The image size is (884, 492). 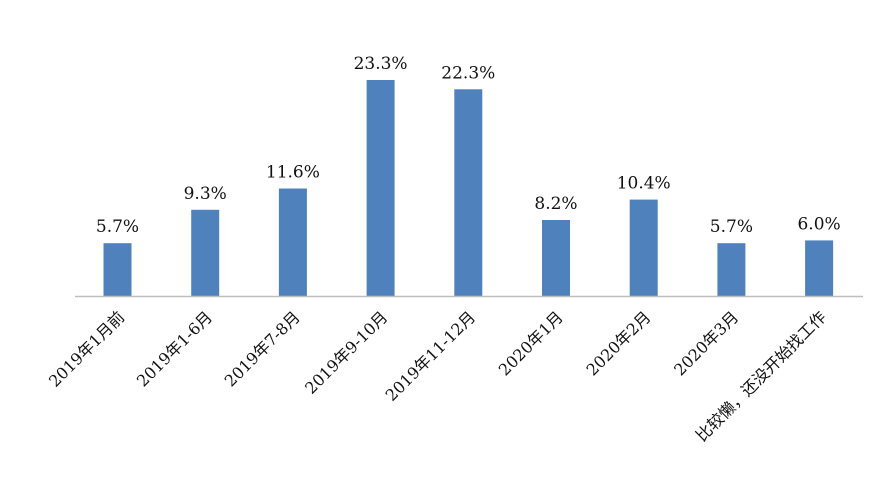 I want to click on value-label-6: 10.4%, so click(x=644, y=184).